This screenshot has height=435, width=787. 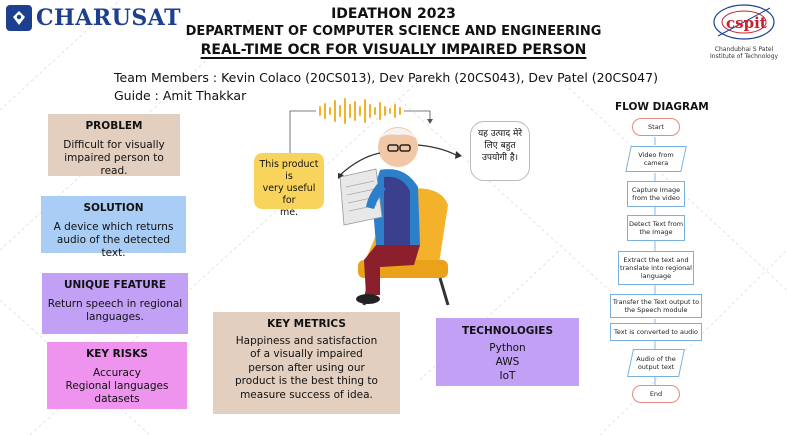 I want to click on key-metrics-heading: KEY METRICS, so click(x=306, y=324).